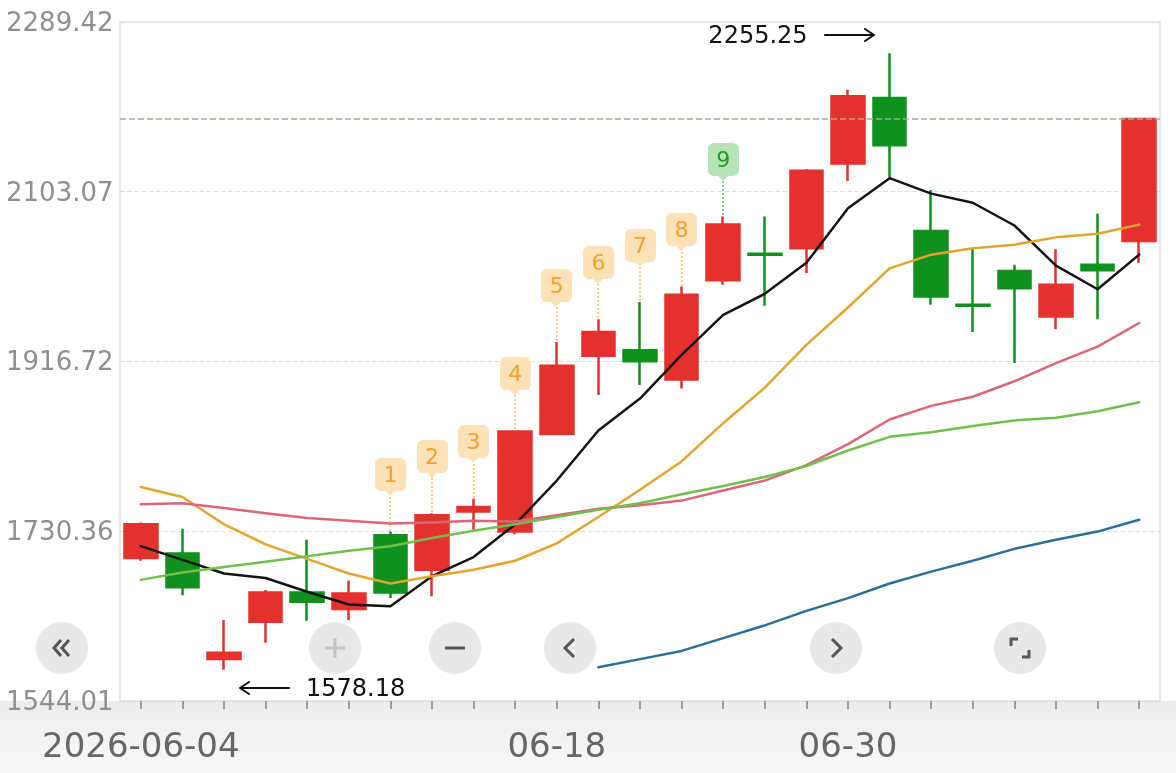 The image size is (1176, 773). Describe the element at coordinates (60, 22) in the screenshot. I see `y-tick-label: 2289.42` at that location.